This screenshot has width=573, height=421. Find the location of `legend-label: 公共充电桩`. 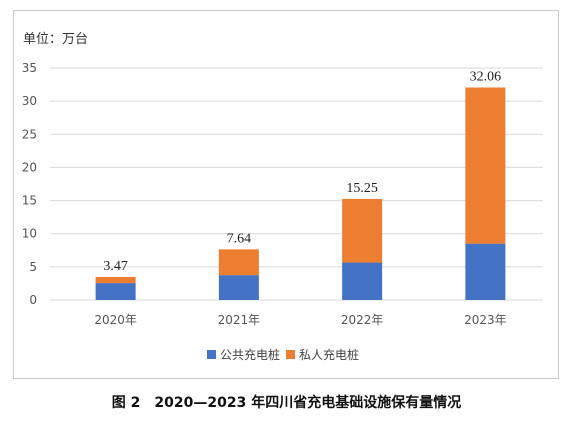

legend-label: 公共充电桩 is located at coordinates (250, 354).